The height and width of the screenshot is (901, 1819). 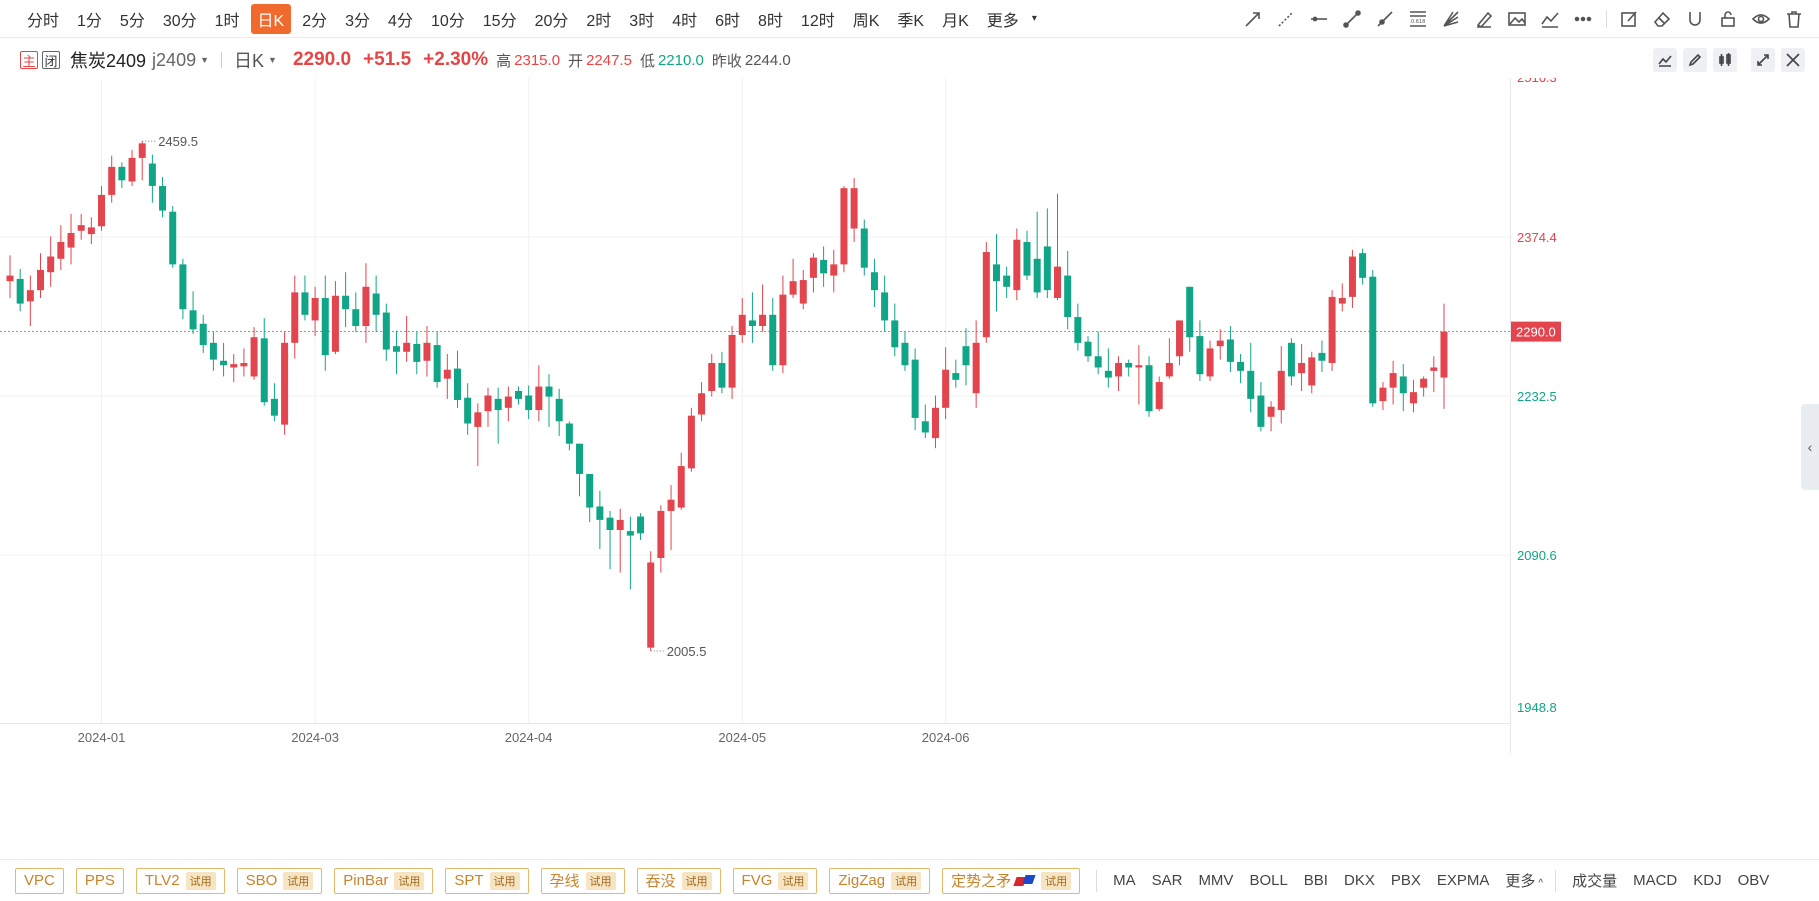 I want to click on period-7: 3分, so click(x=358, y=21).